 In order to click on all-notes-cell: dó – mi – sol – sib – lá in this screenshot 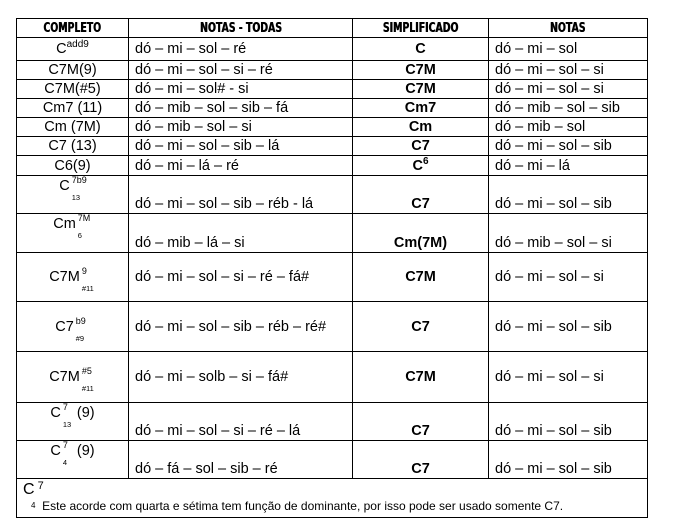, I will do `click(240, 146)`.